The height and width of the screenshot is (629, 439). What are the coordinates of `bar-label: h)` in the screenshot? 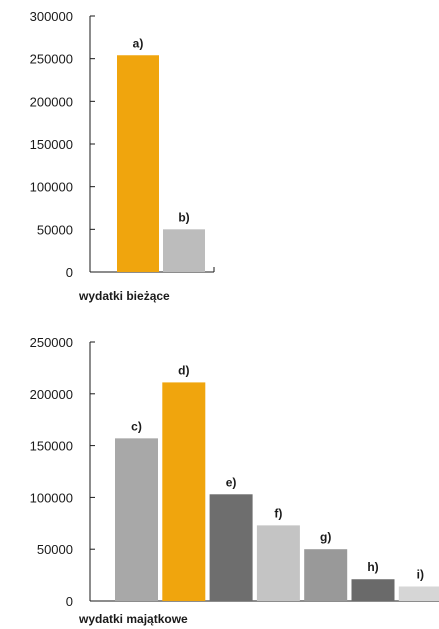 It's located at (372, 567).